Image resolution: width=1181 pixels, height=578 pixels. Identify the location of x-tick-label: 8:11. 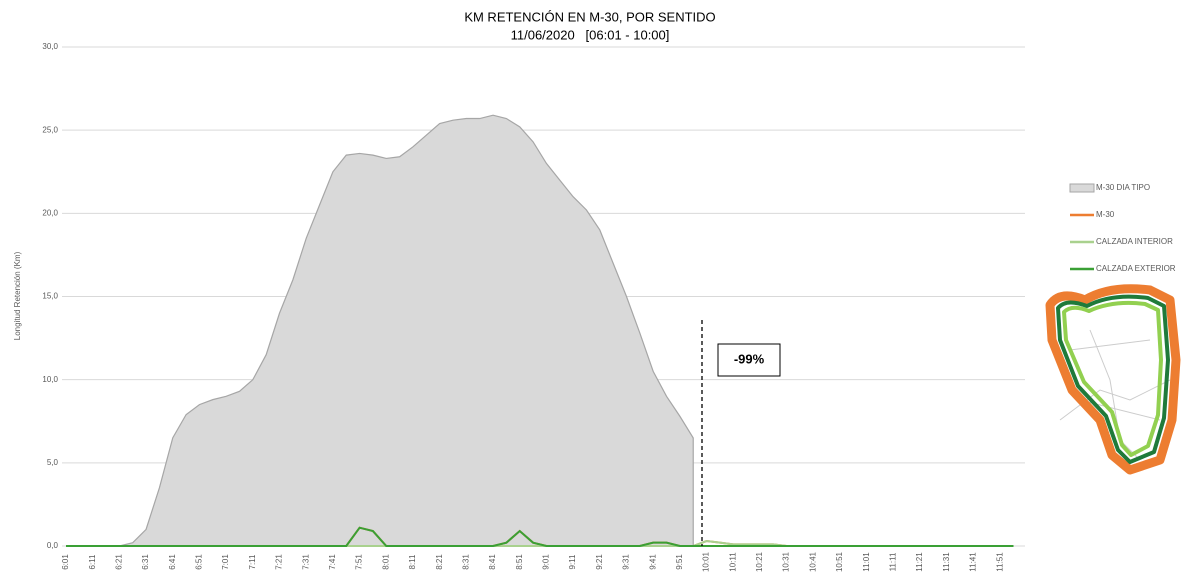
(412, 562).